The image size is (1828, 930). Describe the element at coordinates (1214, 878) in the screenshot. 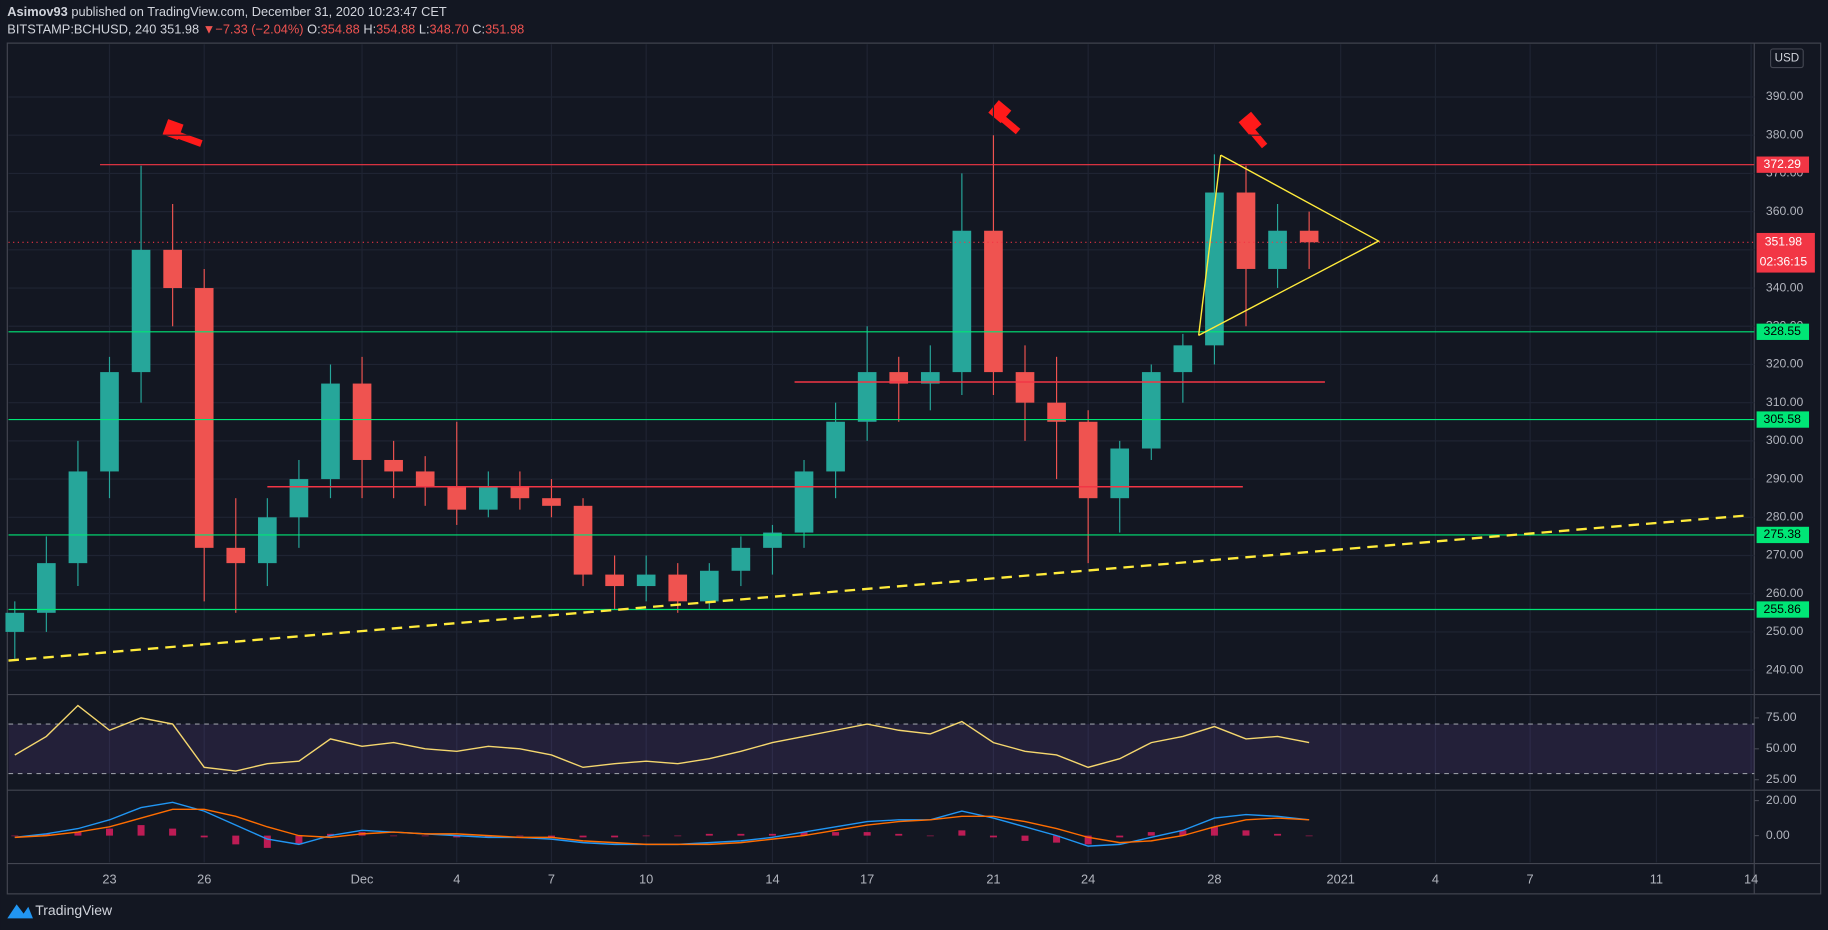

I see `x-tick-label: 28` at that location.